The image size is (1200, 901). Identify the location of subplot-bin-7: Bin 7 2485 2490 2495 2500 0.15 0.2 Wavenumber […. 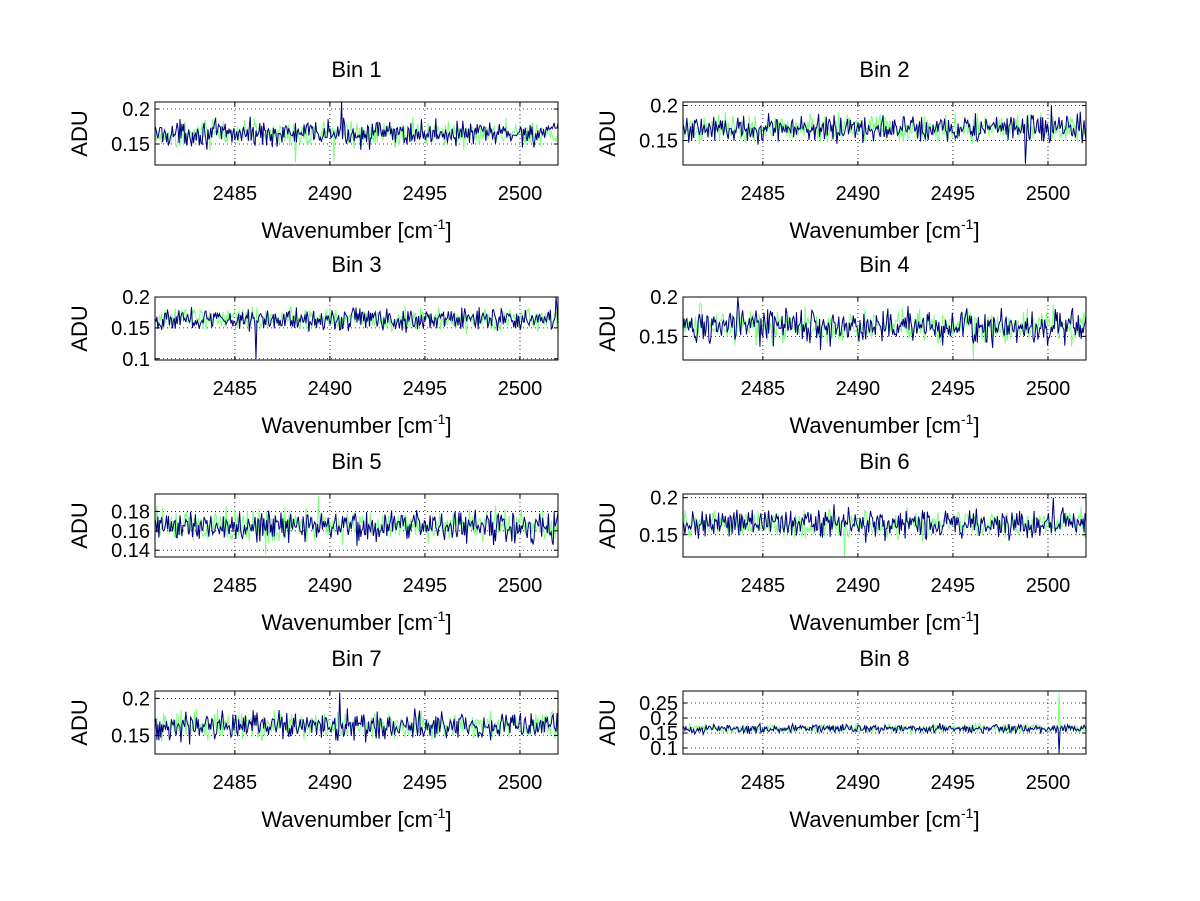
(313, 739).